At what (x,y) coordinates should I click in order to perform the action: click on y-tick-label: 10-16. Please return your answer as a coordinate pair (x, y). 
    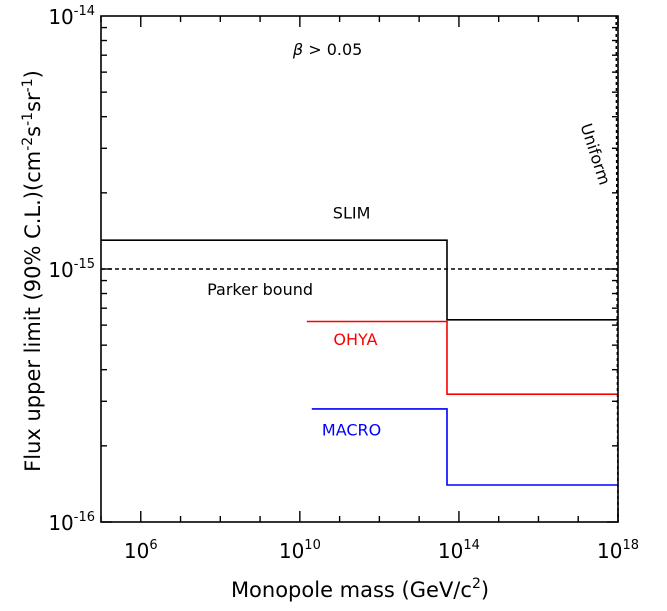
    Looking at the image, I should click on (71, 522).